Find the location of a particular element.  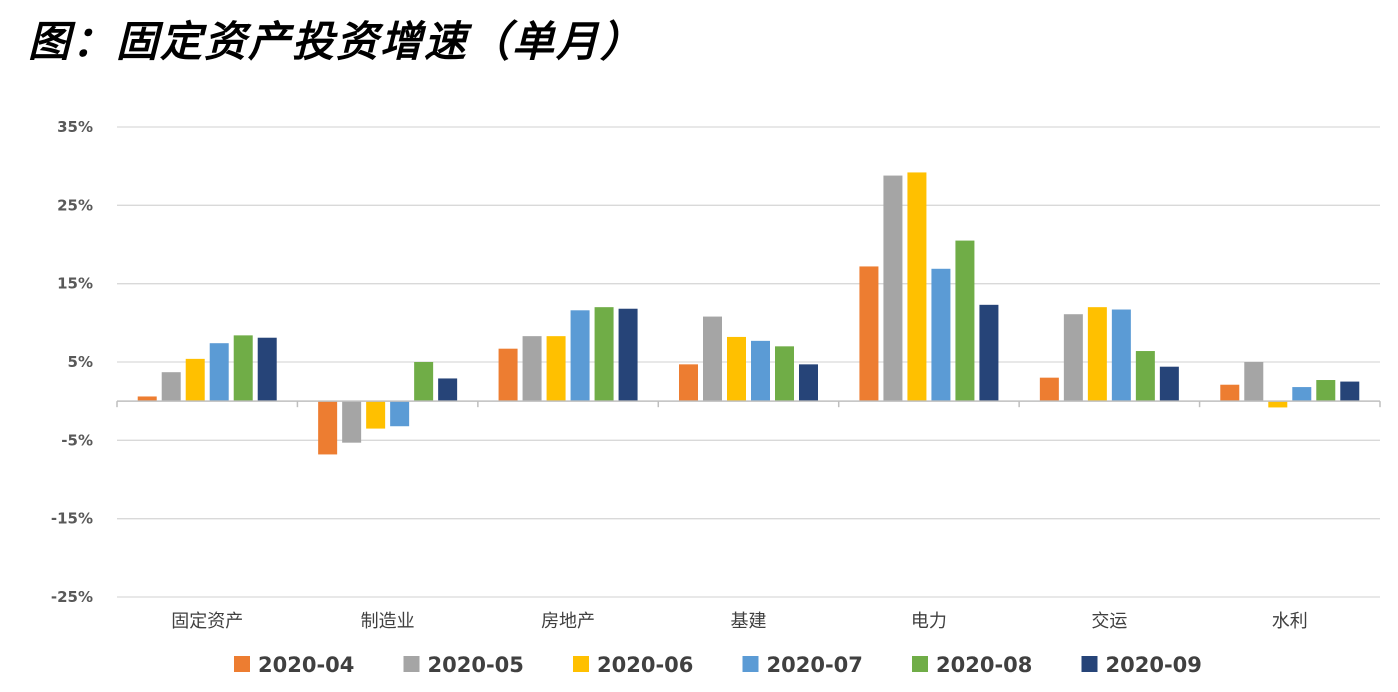

legend-label: 2020-06 is located at coordinates (645, 665).